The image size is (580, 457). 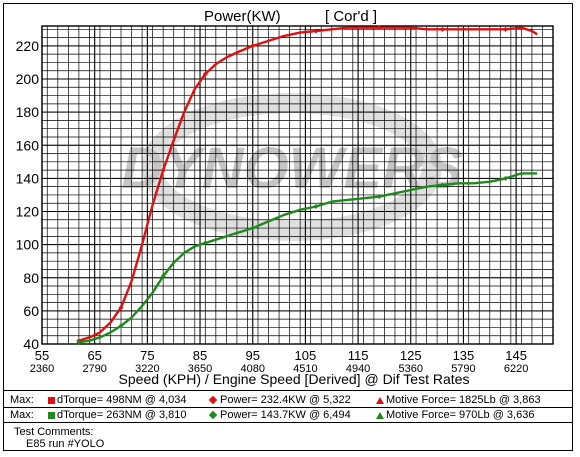 What do you see at coordinates (351, 16) in the screenshot?
I see `chart-title-tag: [ Cor'd ]` at bounding box center [351, 16].